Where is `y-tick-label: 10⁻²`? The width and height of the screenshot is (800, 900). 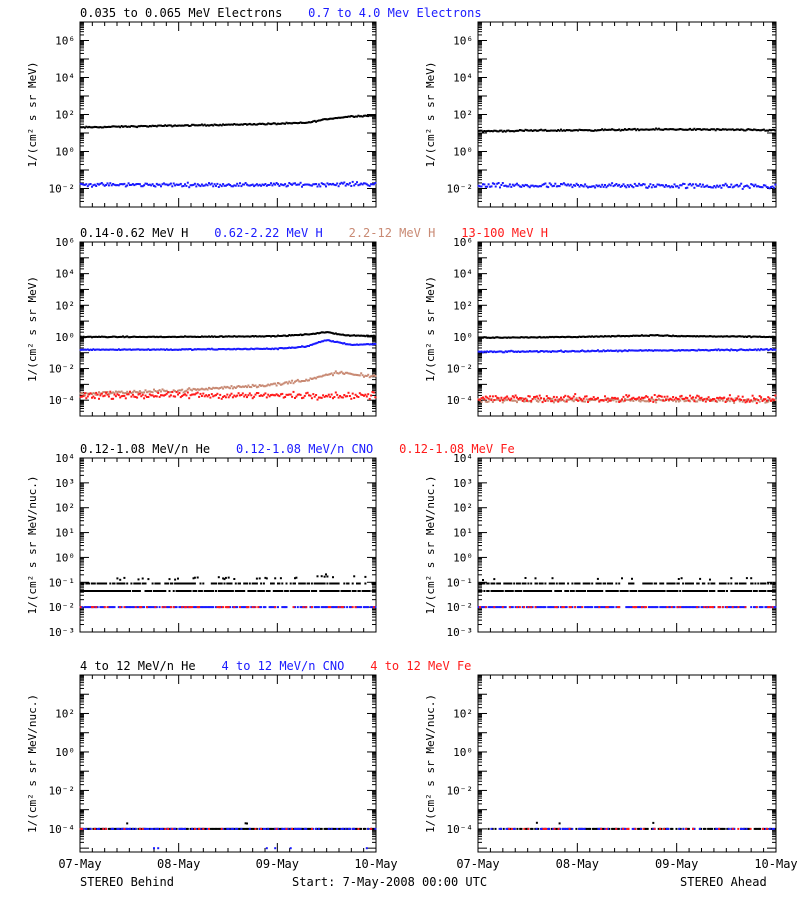 y-tick-label: 10⁻² is located at coordinates (460, 607).